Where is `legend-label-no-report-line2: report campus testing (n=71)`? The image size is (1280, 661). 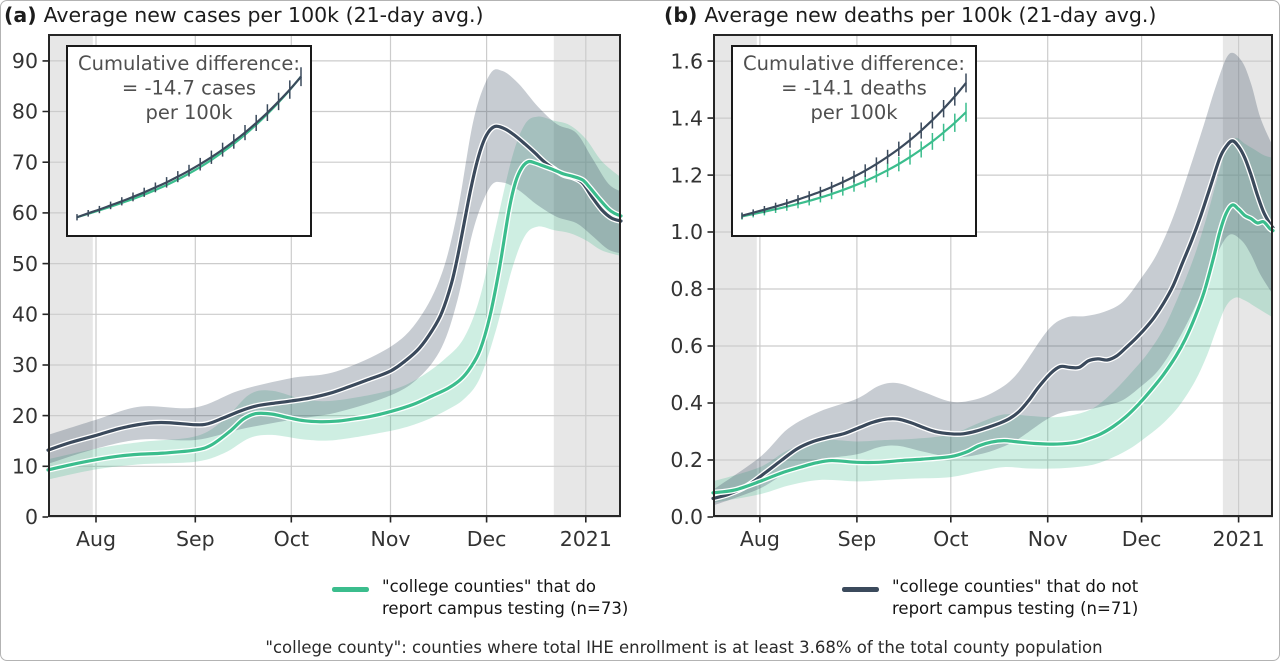
legend-label-no-report-line2: report campus testing (n=71) is located at coordinates (1015, 608).